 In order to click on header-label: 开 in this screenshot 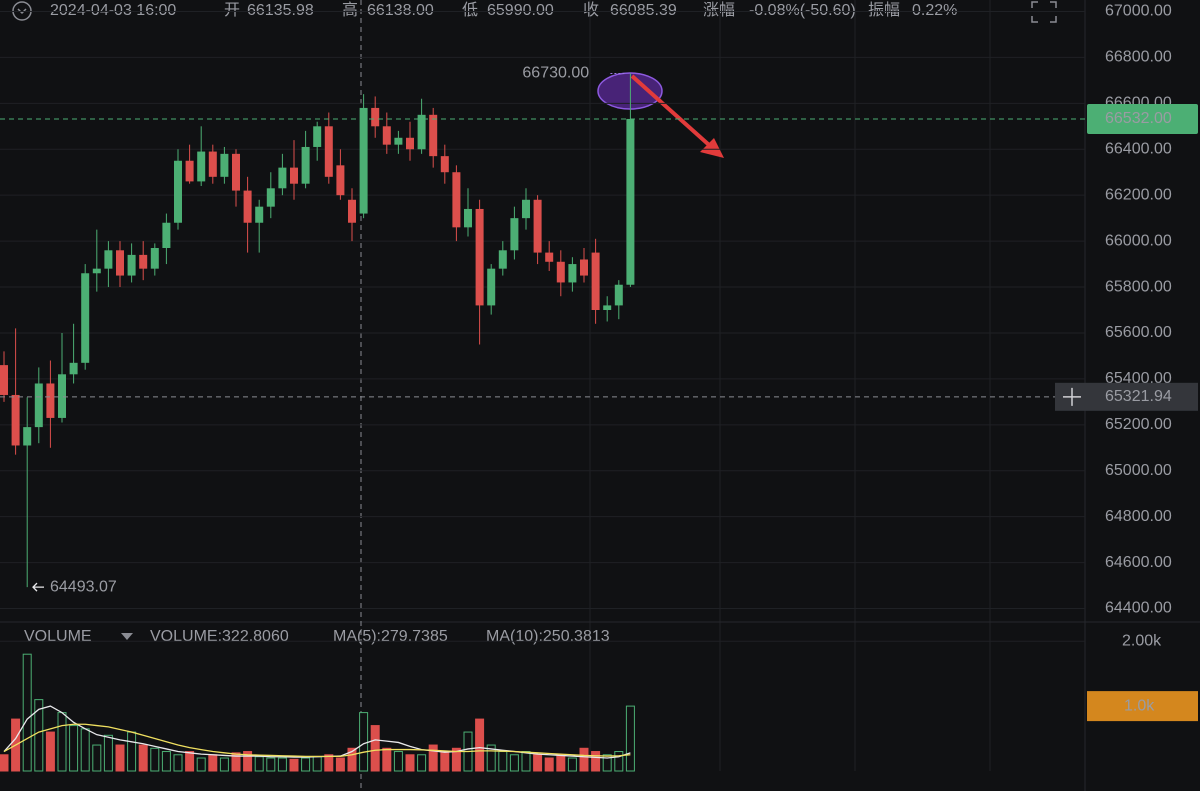, I will do `click(232, 10)`.